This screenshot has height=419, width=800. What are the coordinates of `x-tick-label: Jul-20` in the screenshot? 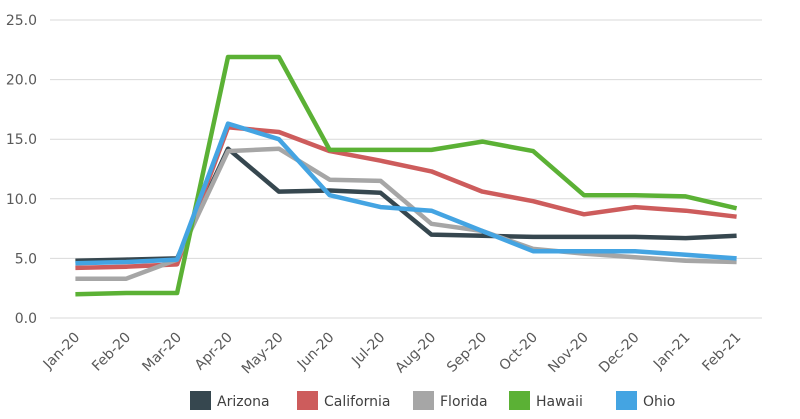 It's located at (368, 350).